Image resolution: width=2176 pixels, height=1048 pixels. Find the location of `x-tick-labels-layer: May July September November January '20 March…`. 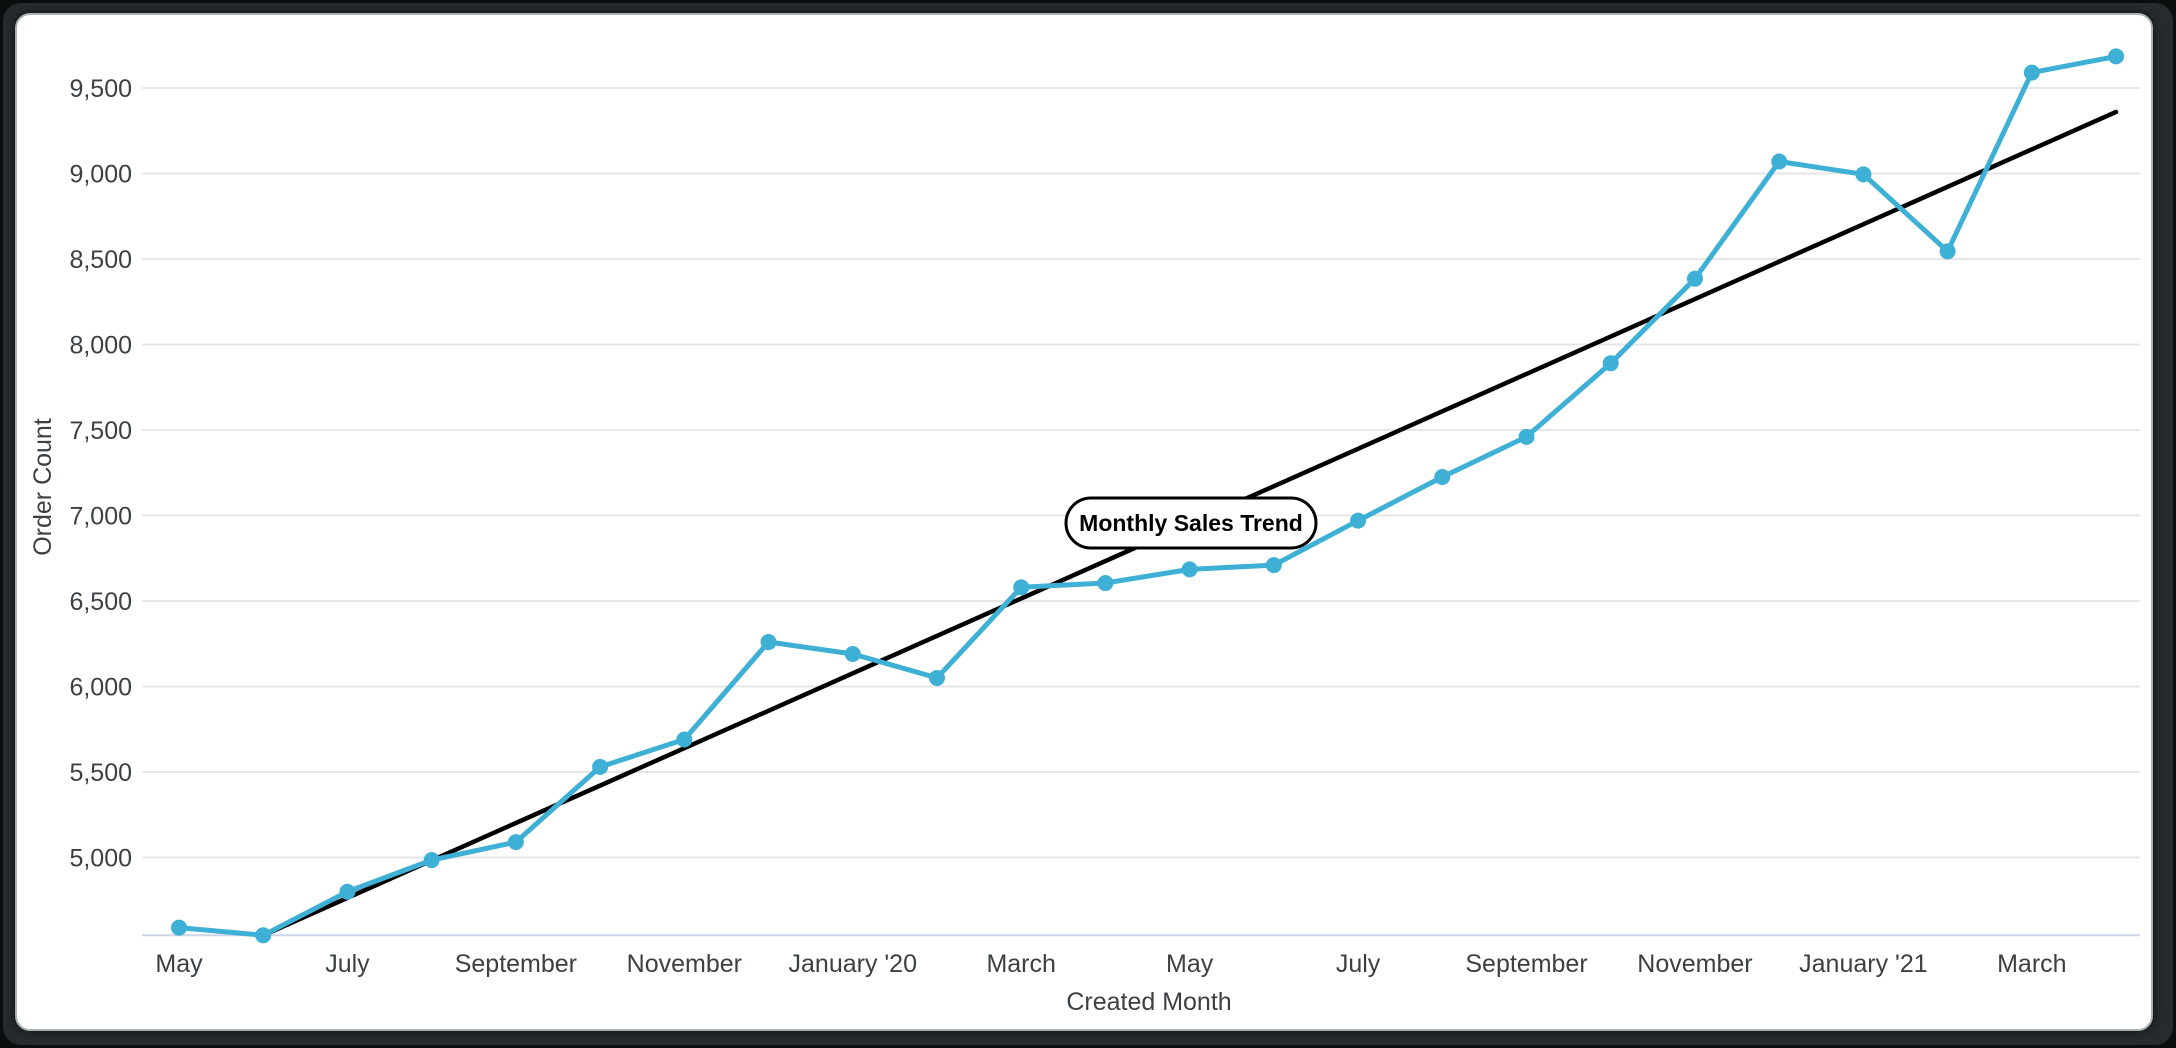

x-tick-labels-layer: May July September November January '20 March… is located at coordinates (1110, 964).